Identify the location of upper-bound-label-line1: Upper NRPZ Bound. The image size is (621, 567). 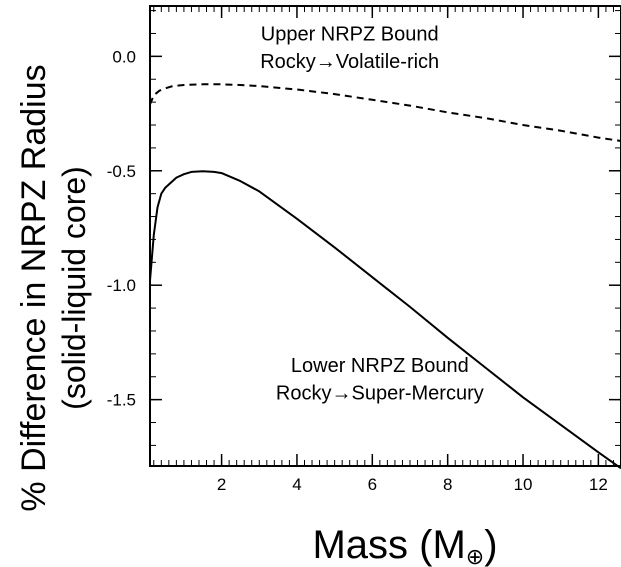
(350, 34).